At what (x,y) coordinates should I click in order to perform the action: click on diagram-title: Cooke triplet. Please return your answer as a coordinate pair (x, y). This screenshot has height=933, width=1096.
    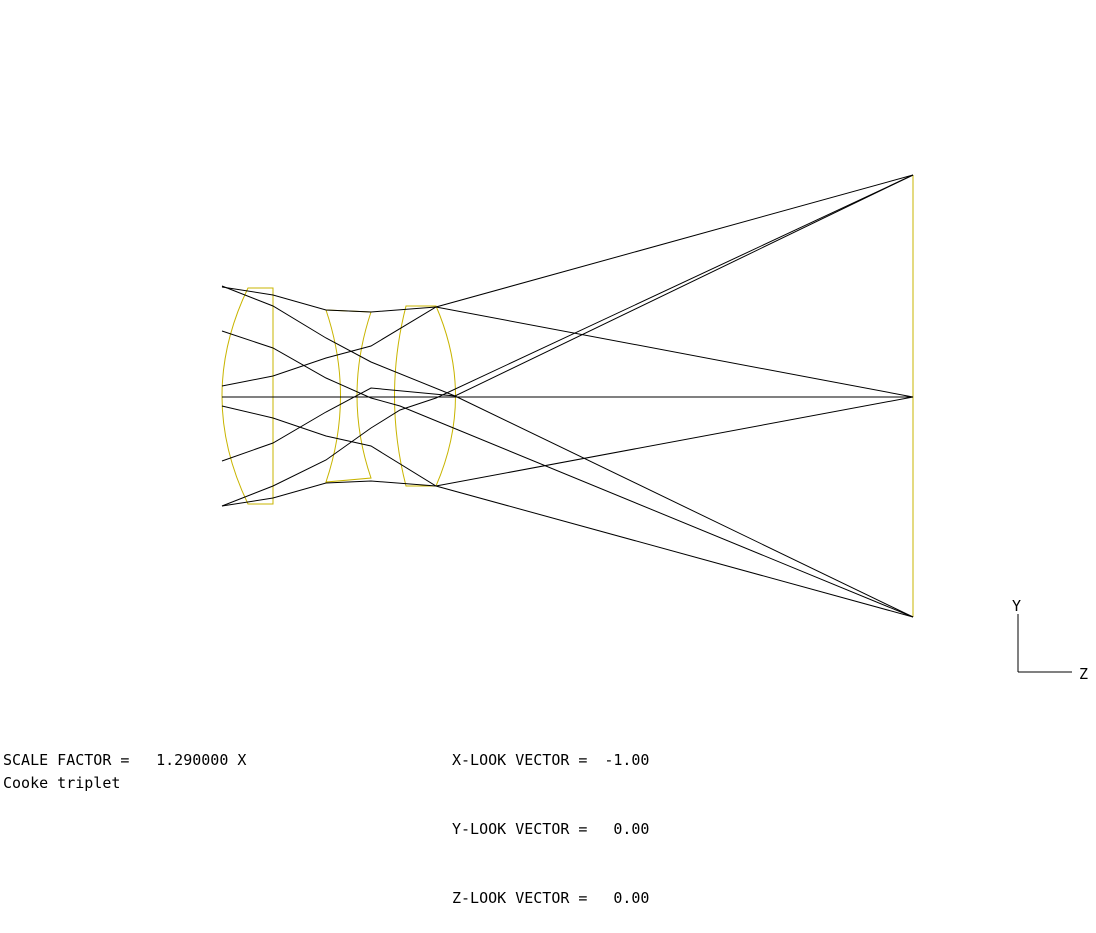
    Looking at the image, I should click on (62, 783).